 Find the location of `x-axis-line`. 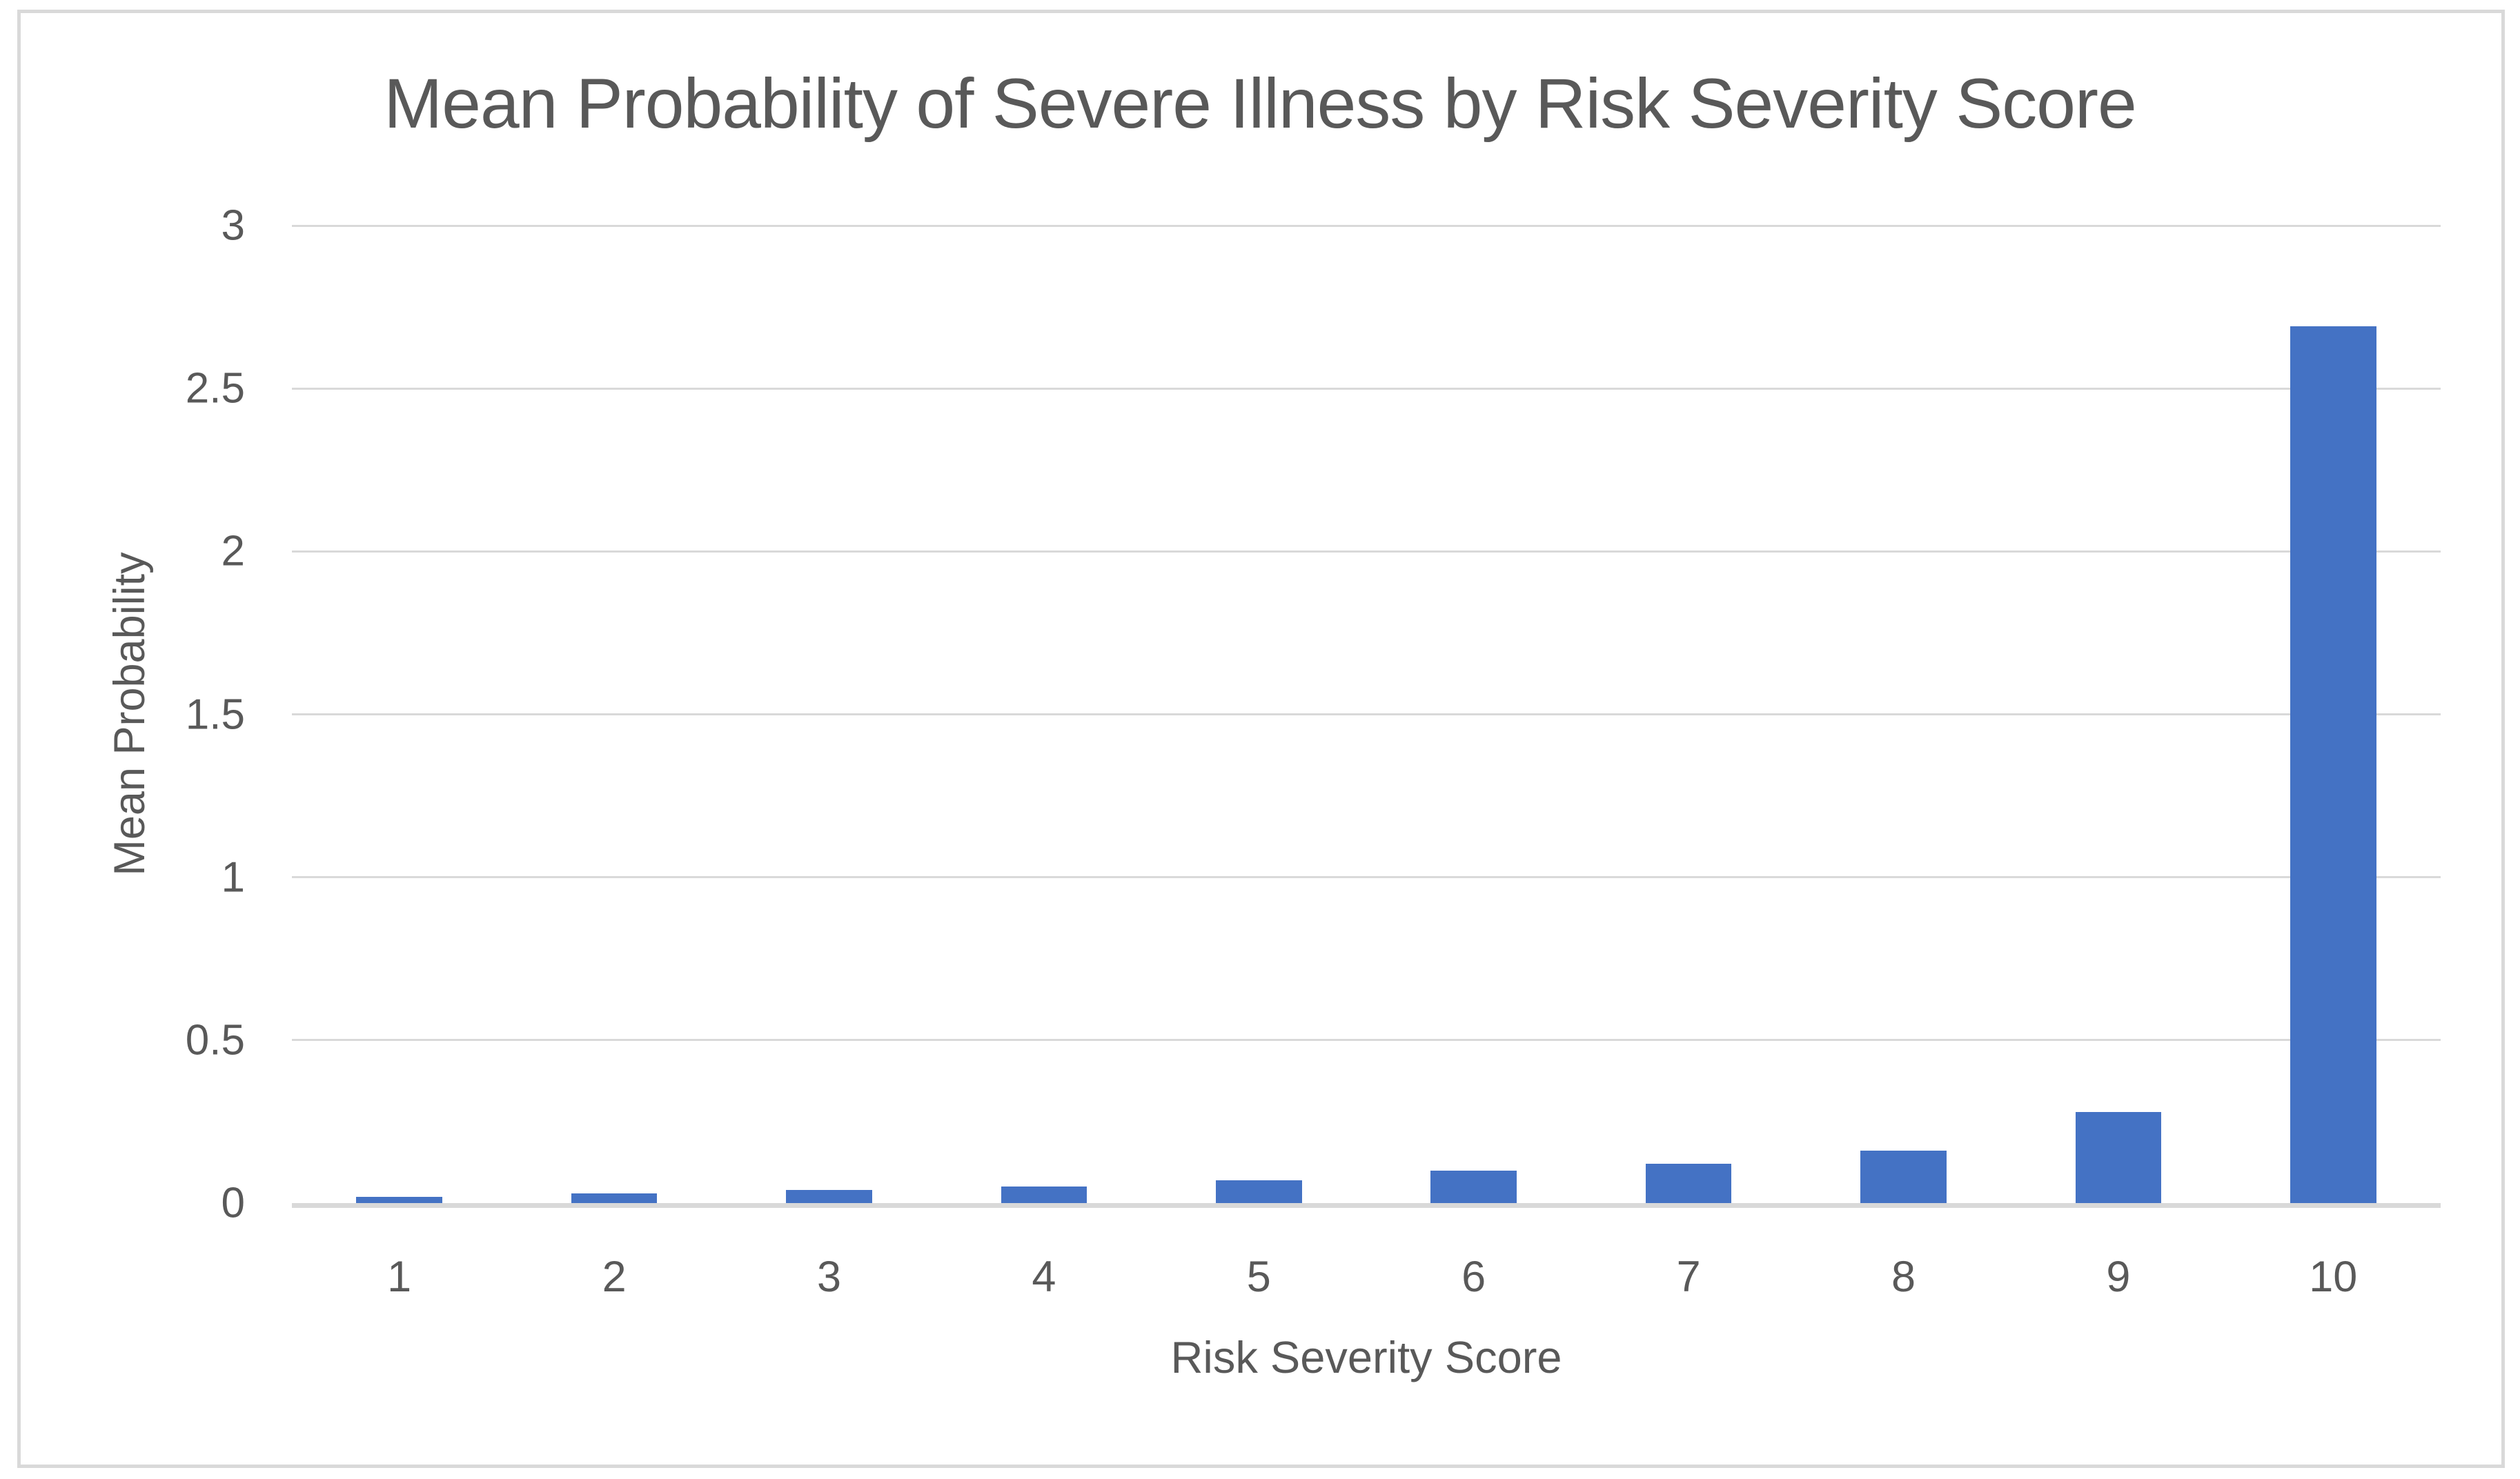

x-axis-line is located at coordinates (1366, 1205).